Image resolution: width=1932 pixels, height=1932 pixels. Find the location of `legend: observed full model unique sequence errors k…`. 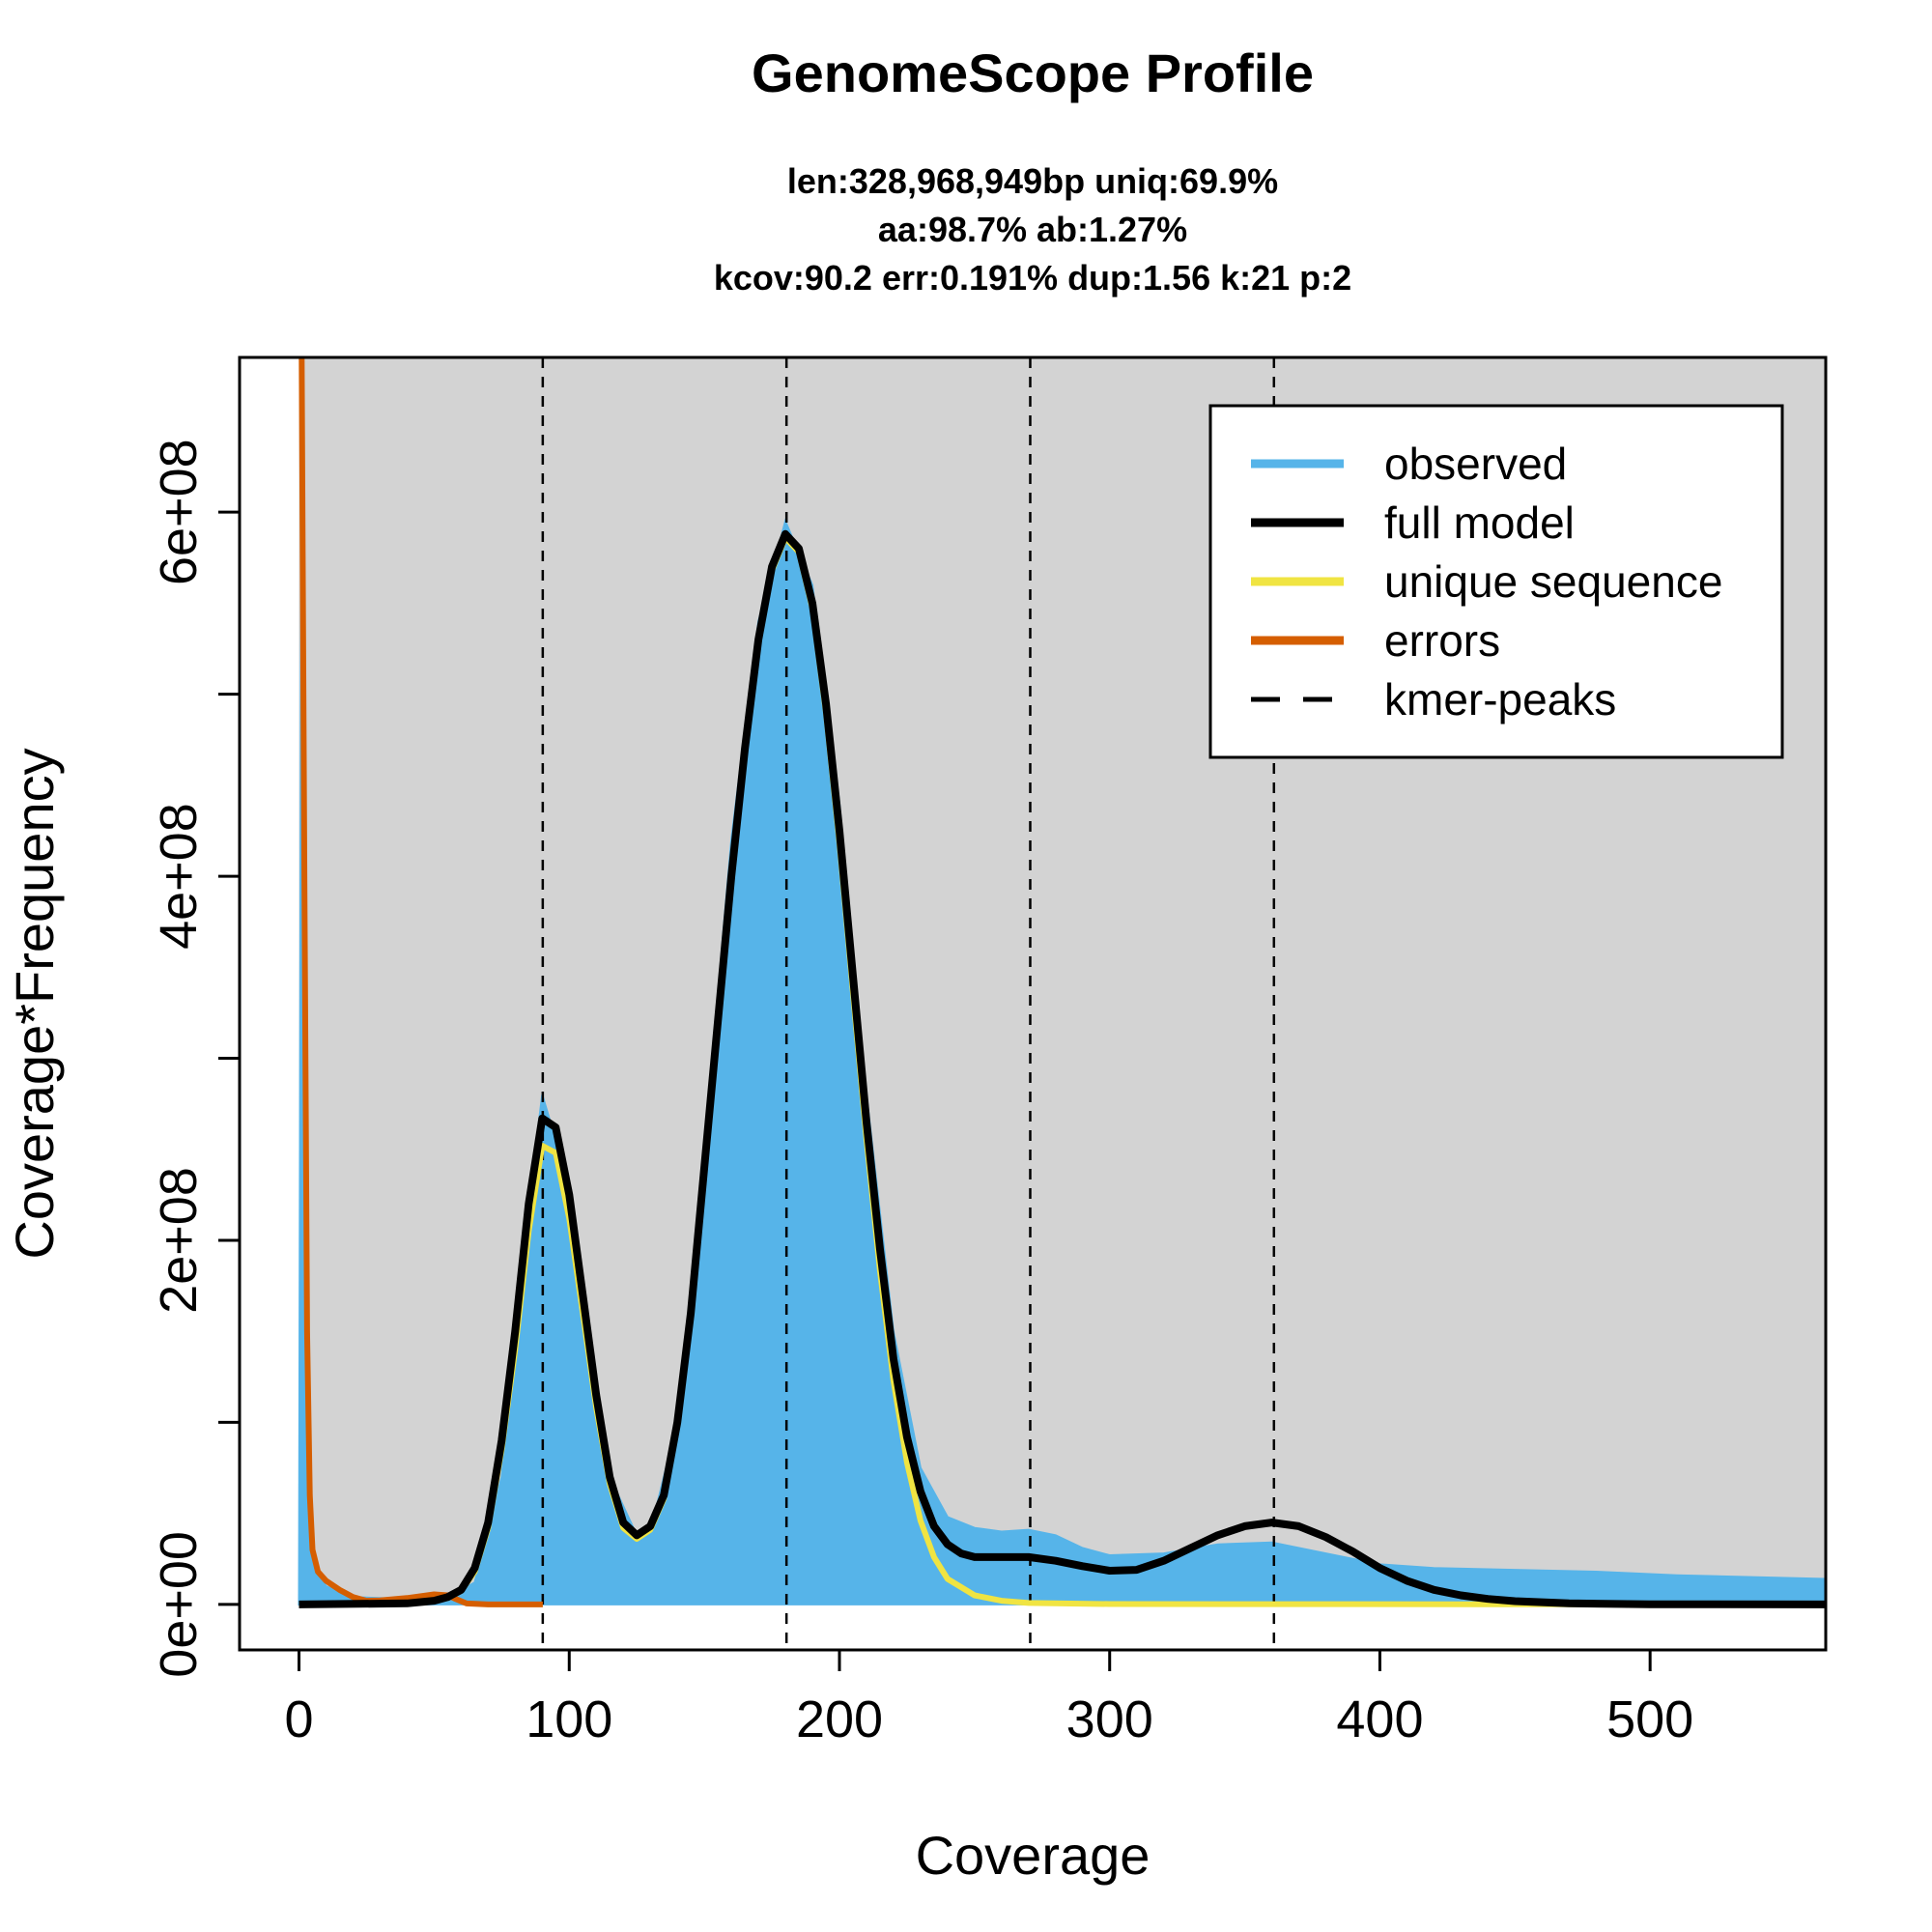

legend: observed full model unique sequence errors k… is located at coordinates (1496, 581).